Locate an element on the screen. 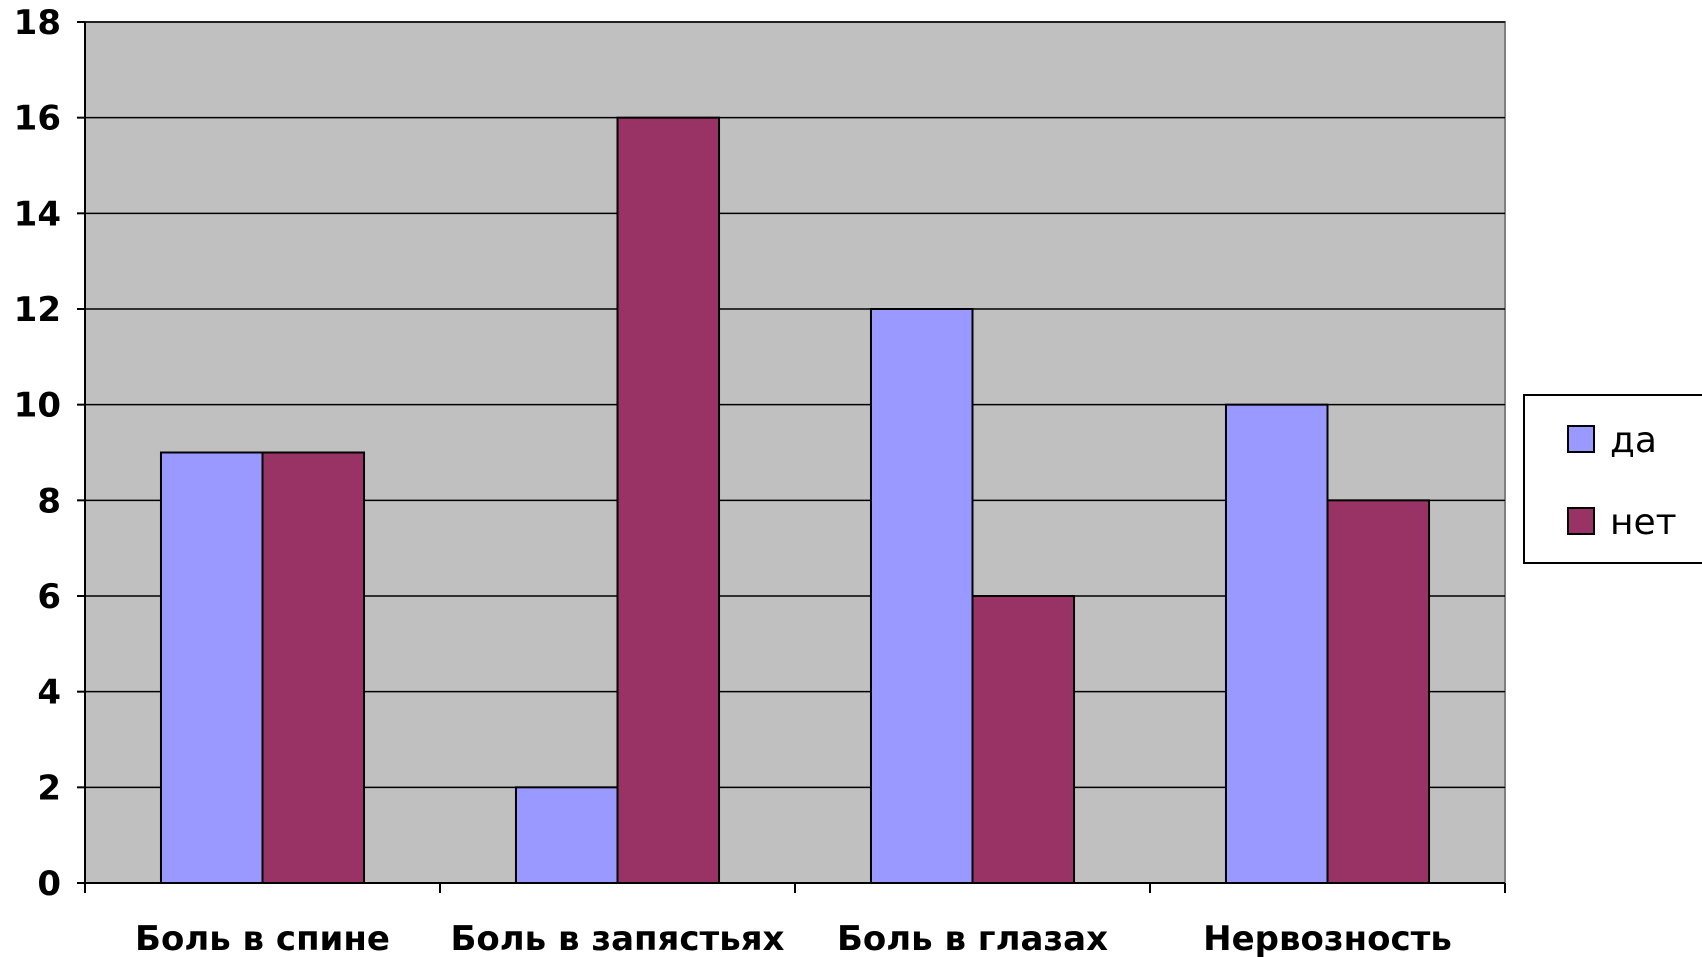 This screenshot has height=957, width=1702. x-category-label: Боль в запястьях is located at coordinates (617, 938).